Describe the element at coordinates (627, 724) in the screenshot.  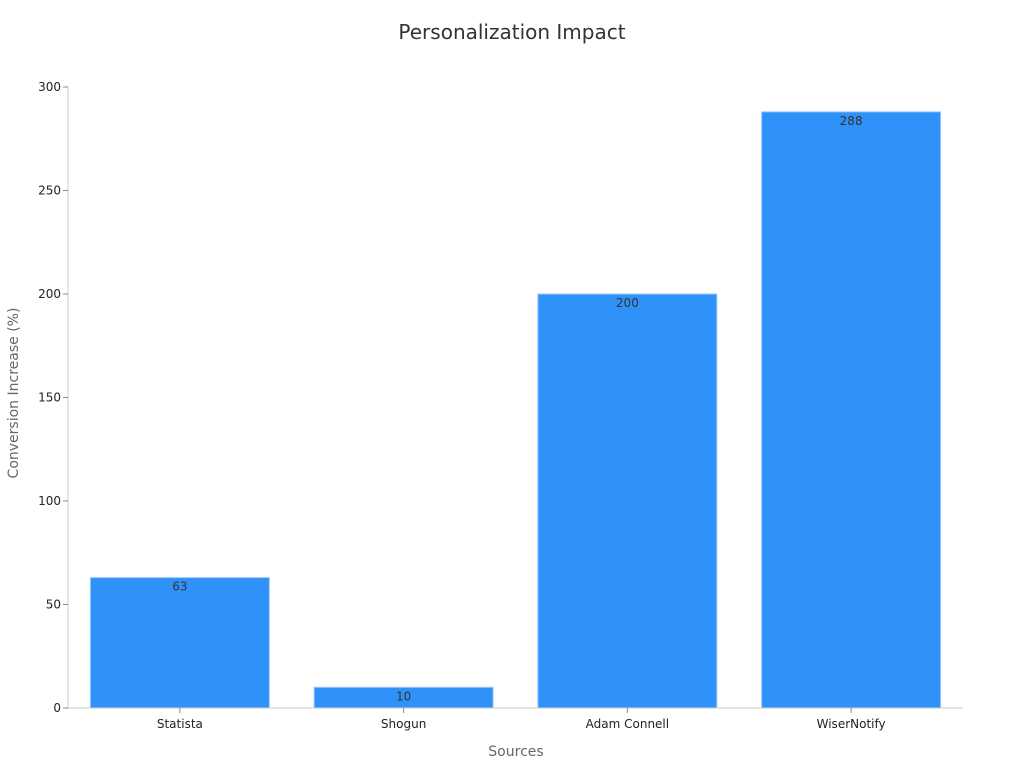
I see `x-tick-label: Adam Connell` at that location.